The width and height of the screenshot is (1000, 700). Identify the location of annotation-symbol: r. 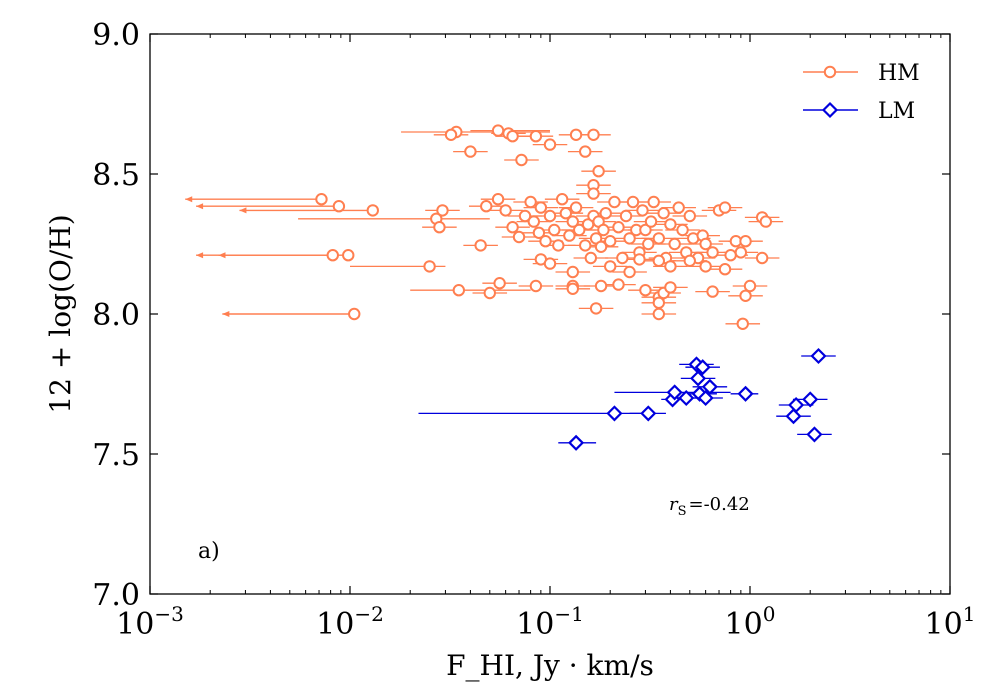
(674, 504).